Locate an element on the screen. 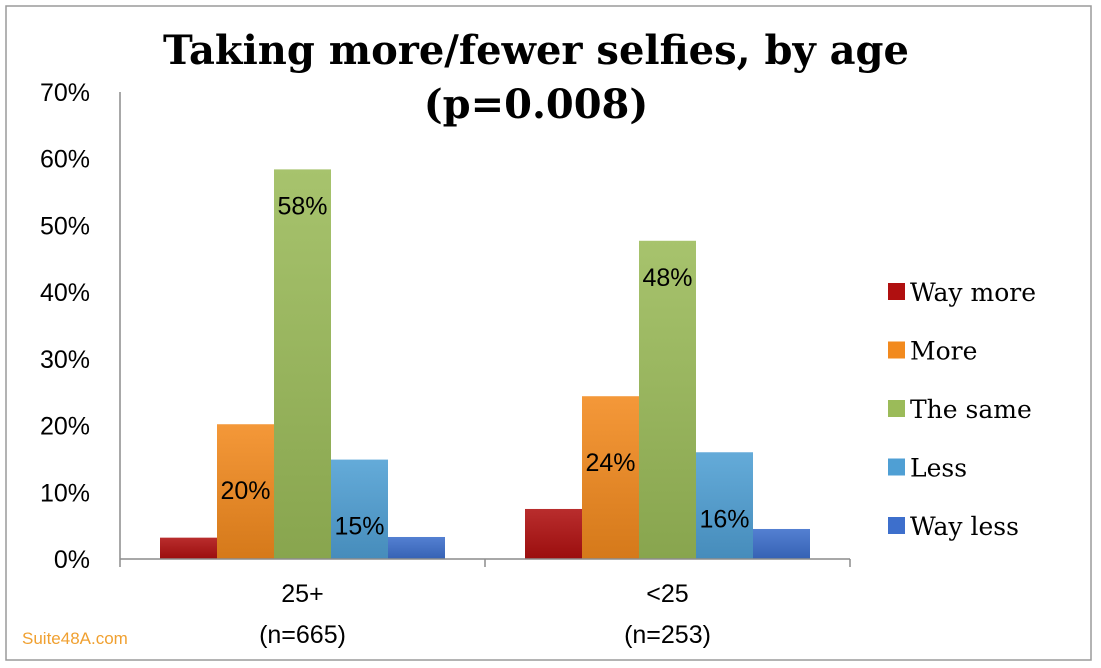  category-label: 25+ is located at coordinates (302, 594).